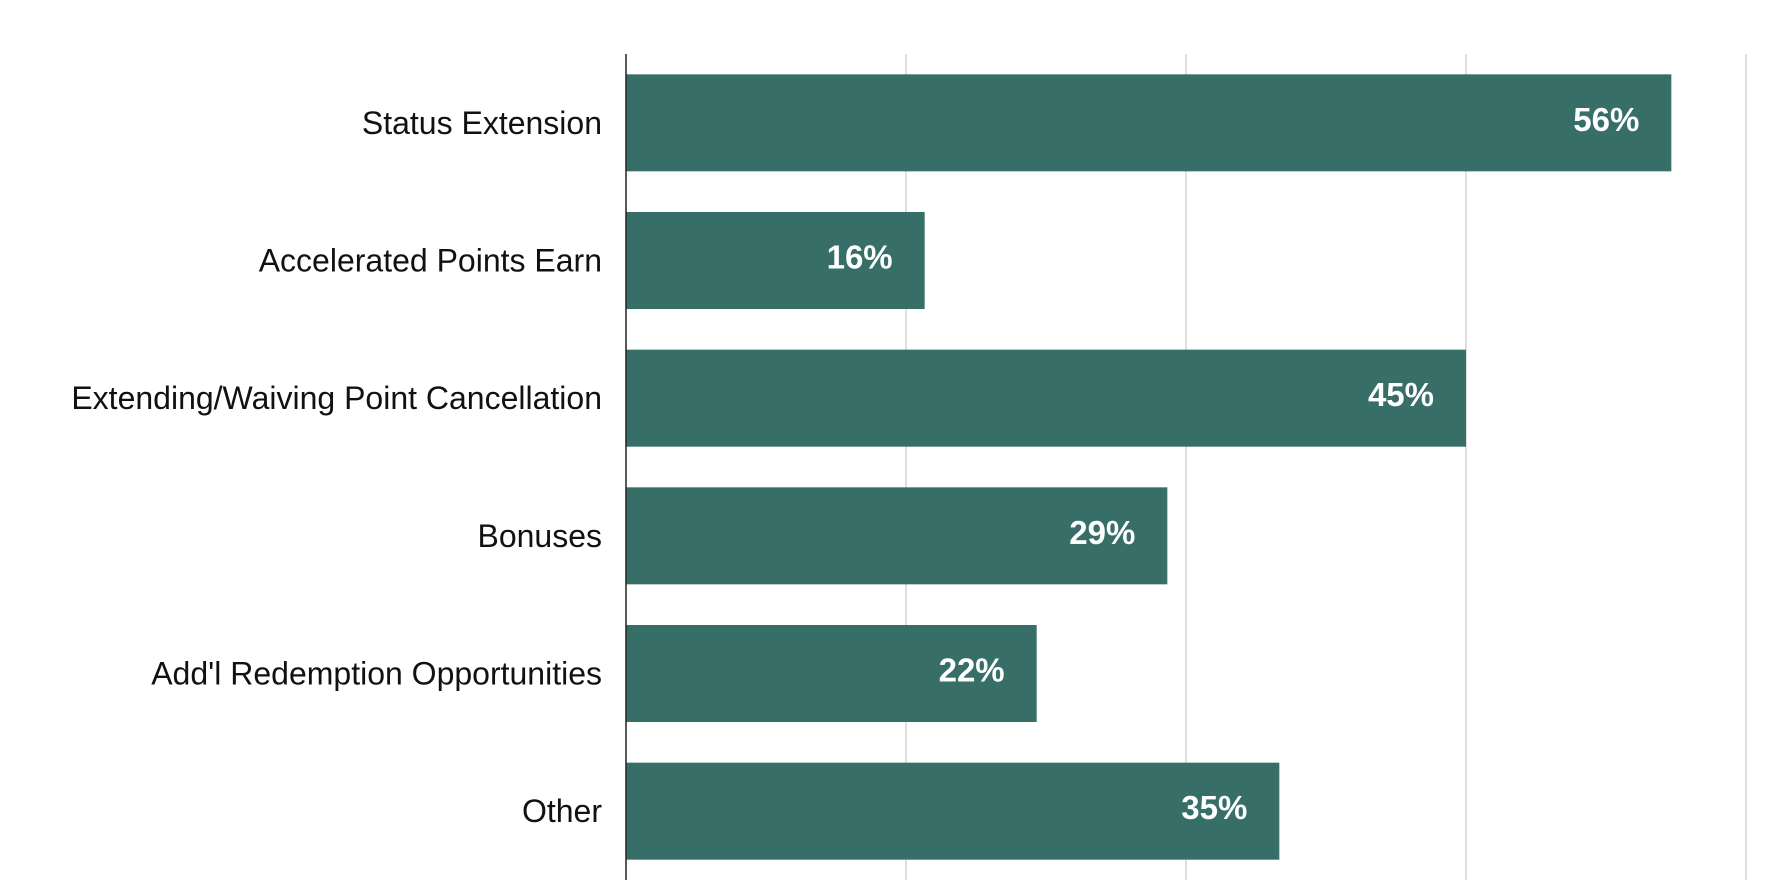 This screenshot has height=890, width=1786. Describe the element at coordinates (539, 536) in the screenshot. I see `category-label: Bonuses` at that location.